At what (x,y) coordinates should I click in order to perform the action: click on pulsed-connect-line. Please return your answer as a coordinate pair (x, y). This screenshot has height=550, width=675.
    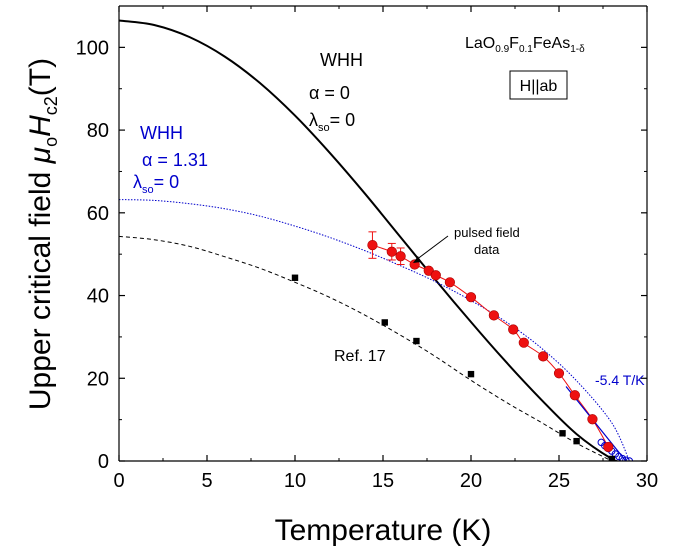
    Looking at the image, I should click on (490, 346).